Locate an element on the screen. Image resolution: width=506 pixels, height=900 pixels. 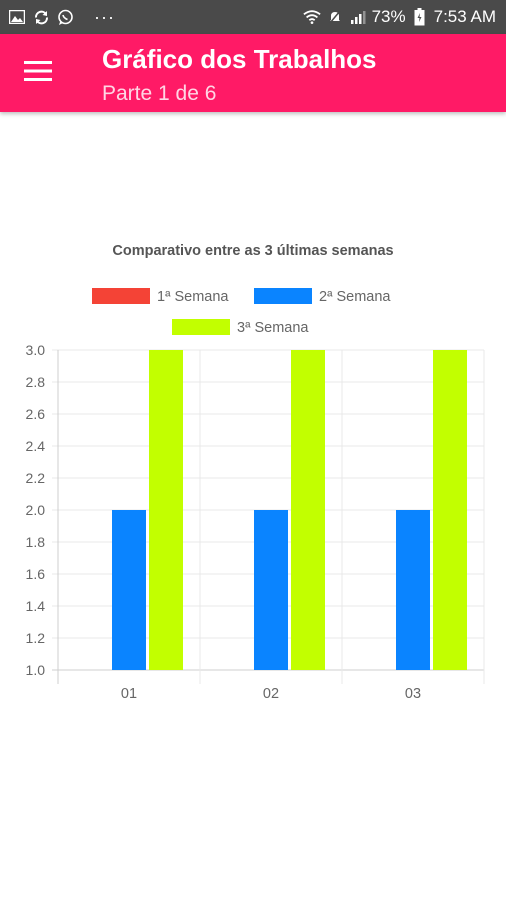
y-tick-label: 1.8 is located at coordinates (36, 542).